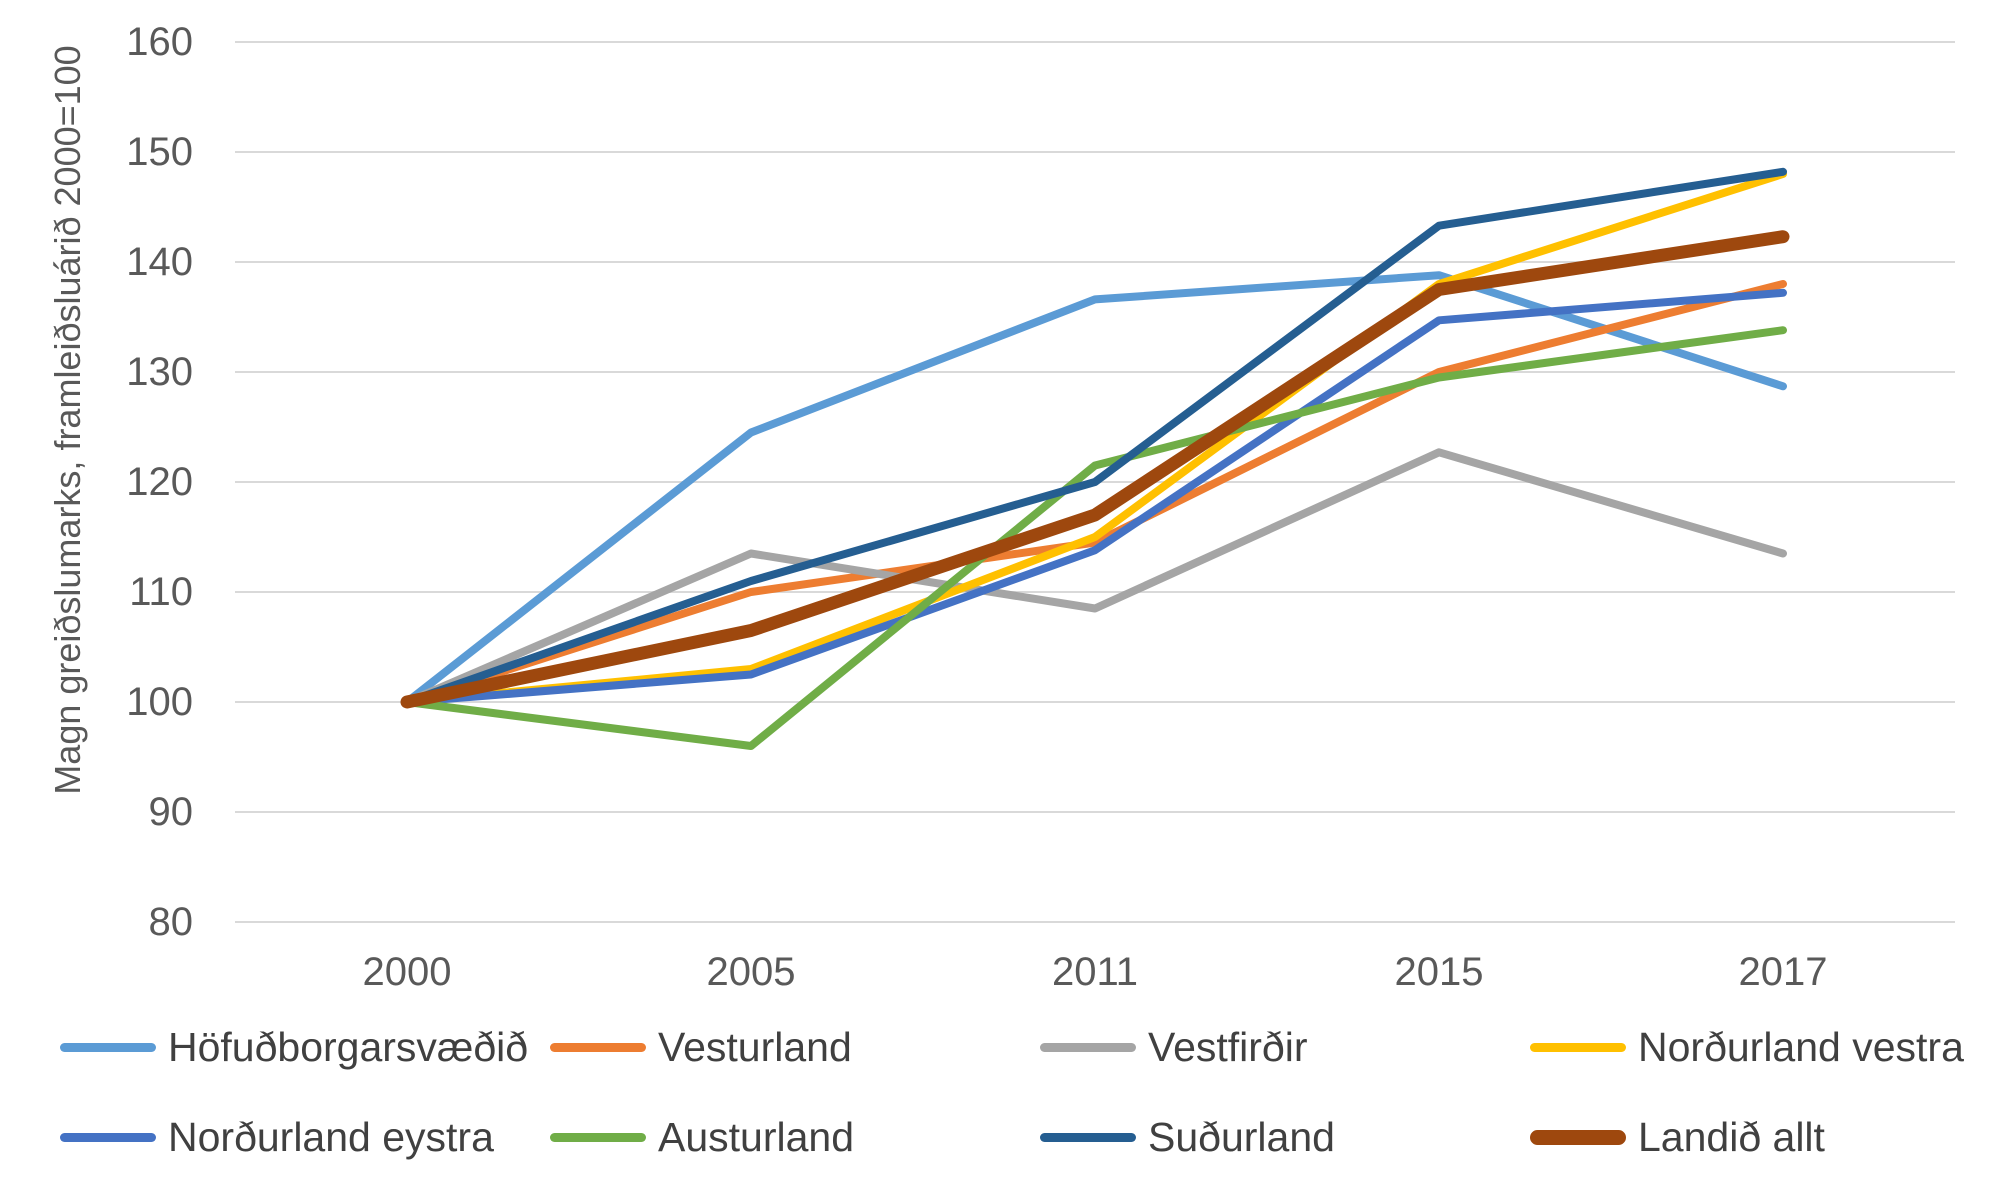 This screenshot has height=1195, width=2000. I want to click on legend-item-4: Norðurland eystra, so click(305, 1137).